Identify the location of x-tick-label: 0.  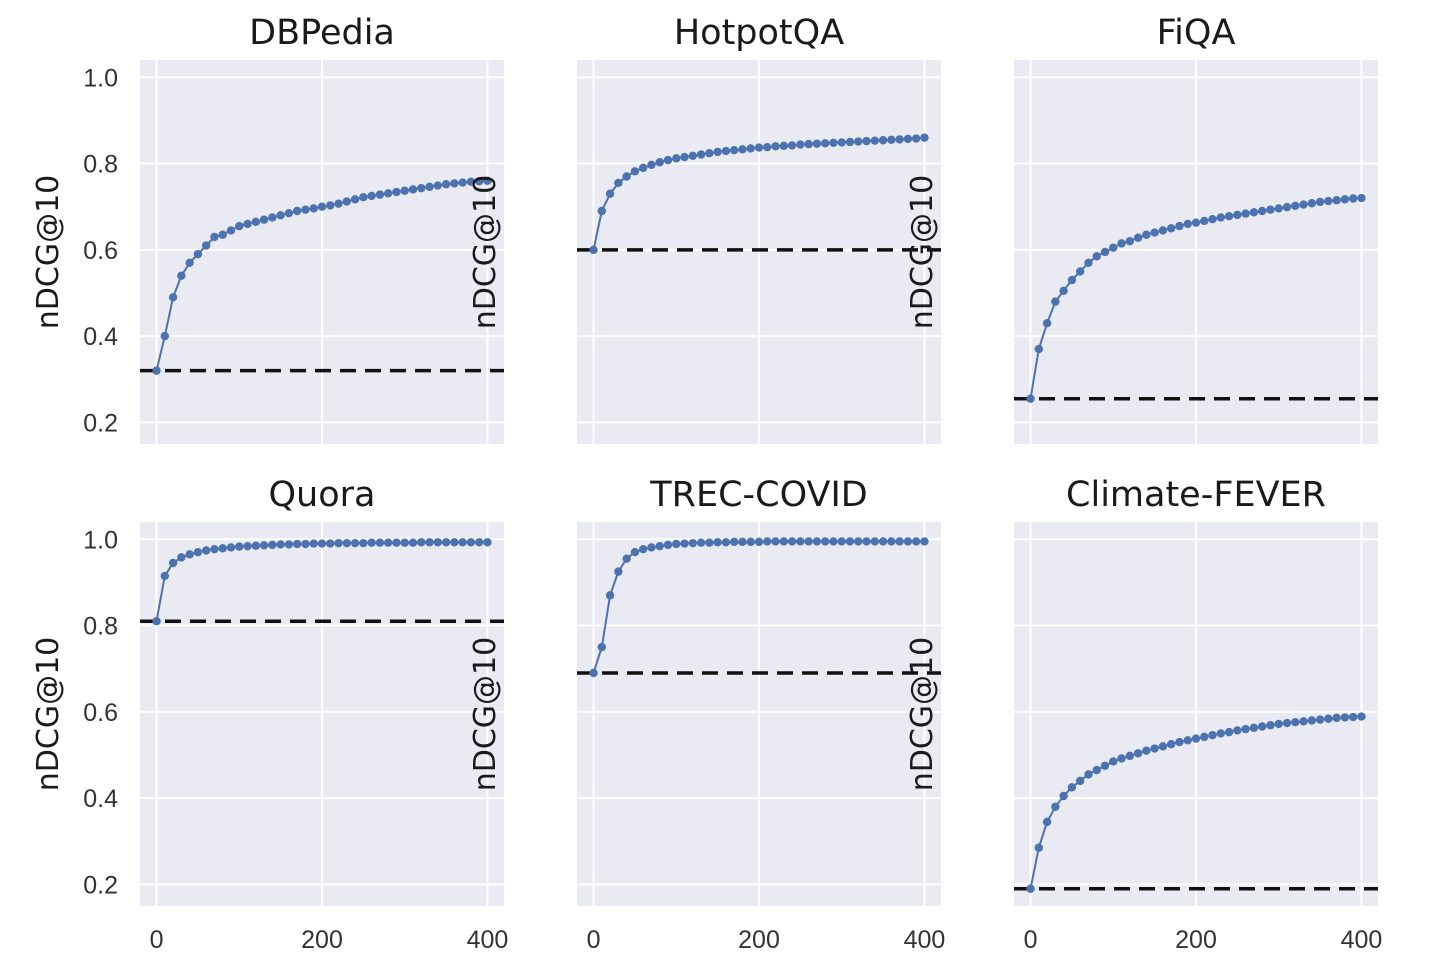
(157, 940).